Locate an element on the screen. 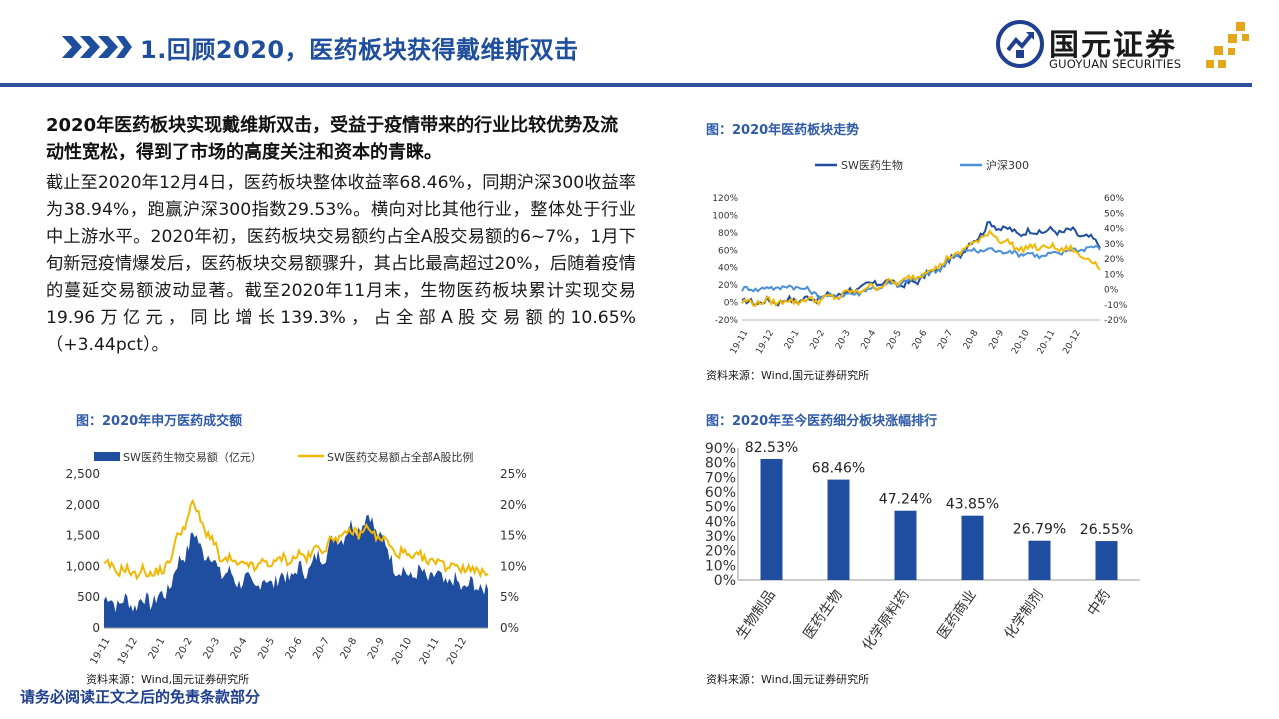 This screenshot has height=719, width=1279. y-tick-label-right: 40% is located at coordinates (1114, 230).